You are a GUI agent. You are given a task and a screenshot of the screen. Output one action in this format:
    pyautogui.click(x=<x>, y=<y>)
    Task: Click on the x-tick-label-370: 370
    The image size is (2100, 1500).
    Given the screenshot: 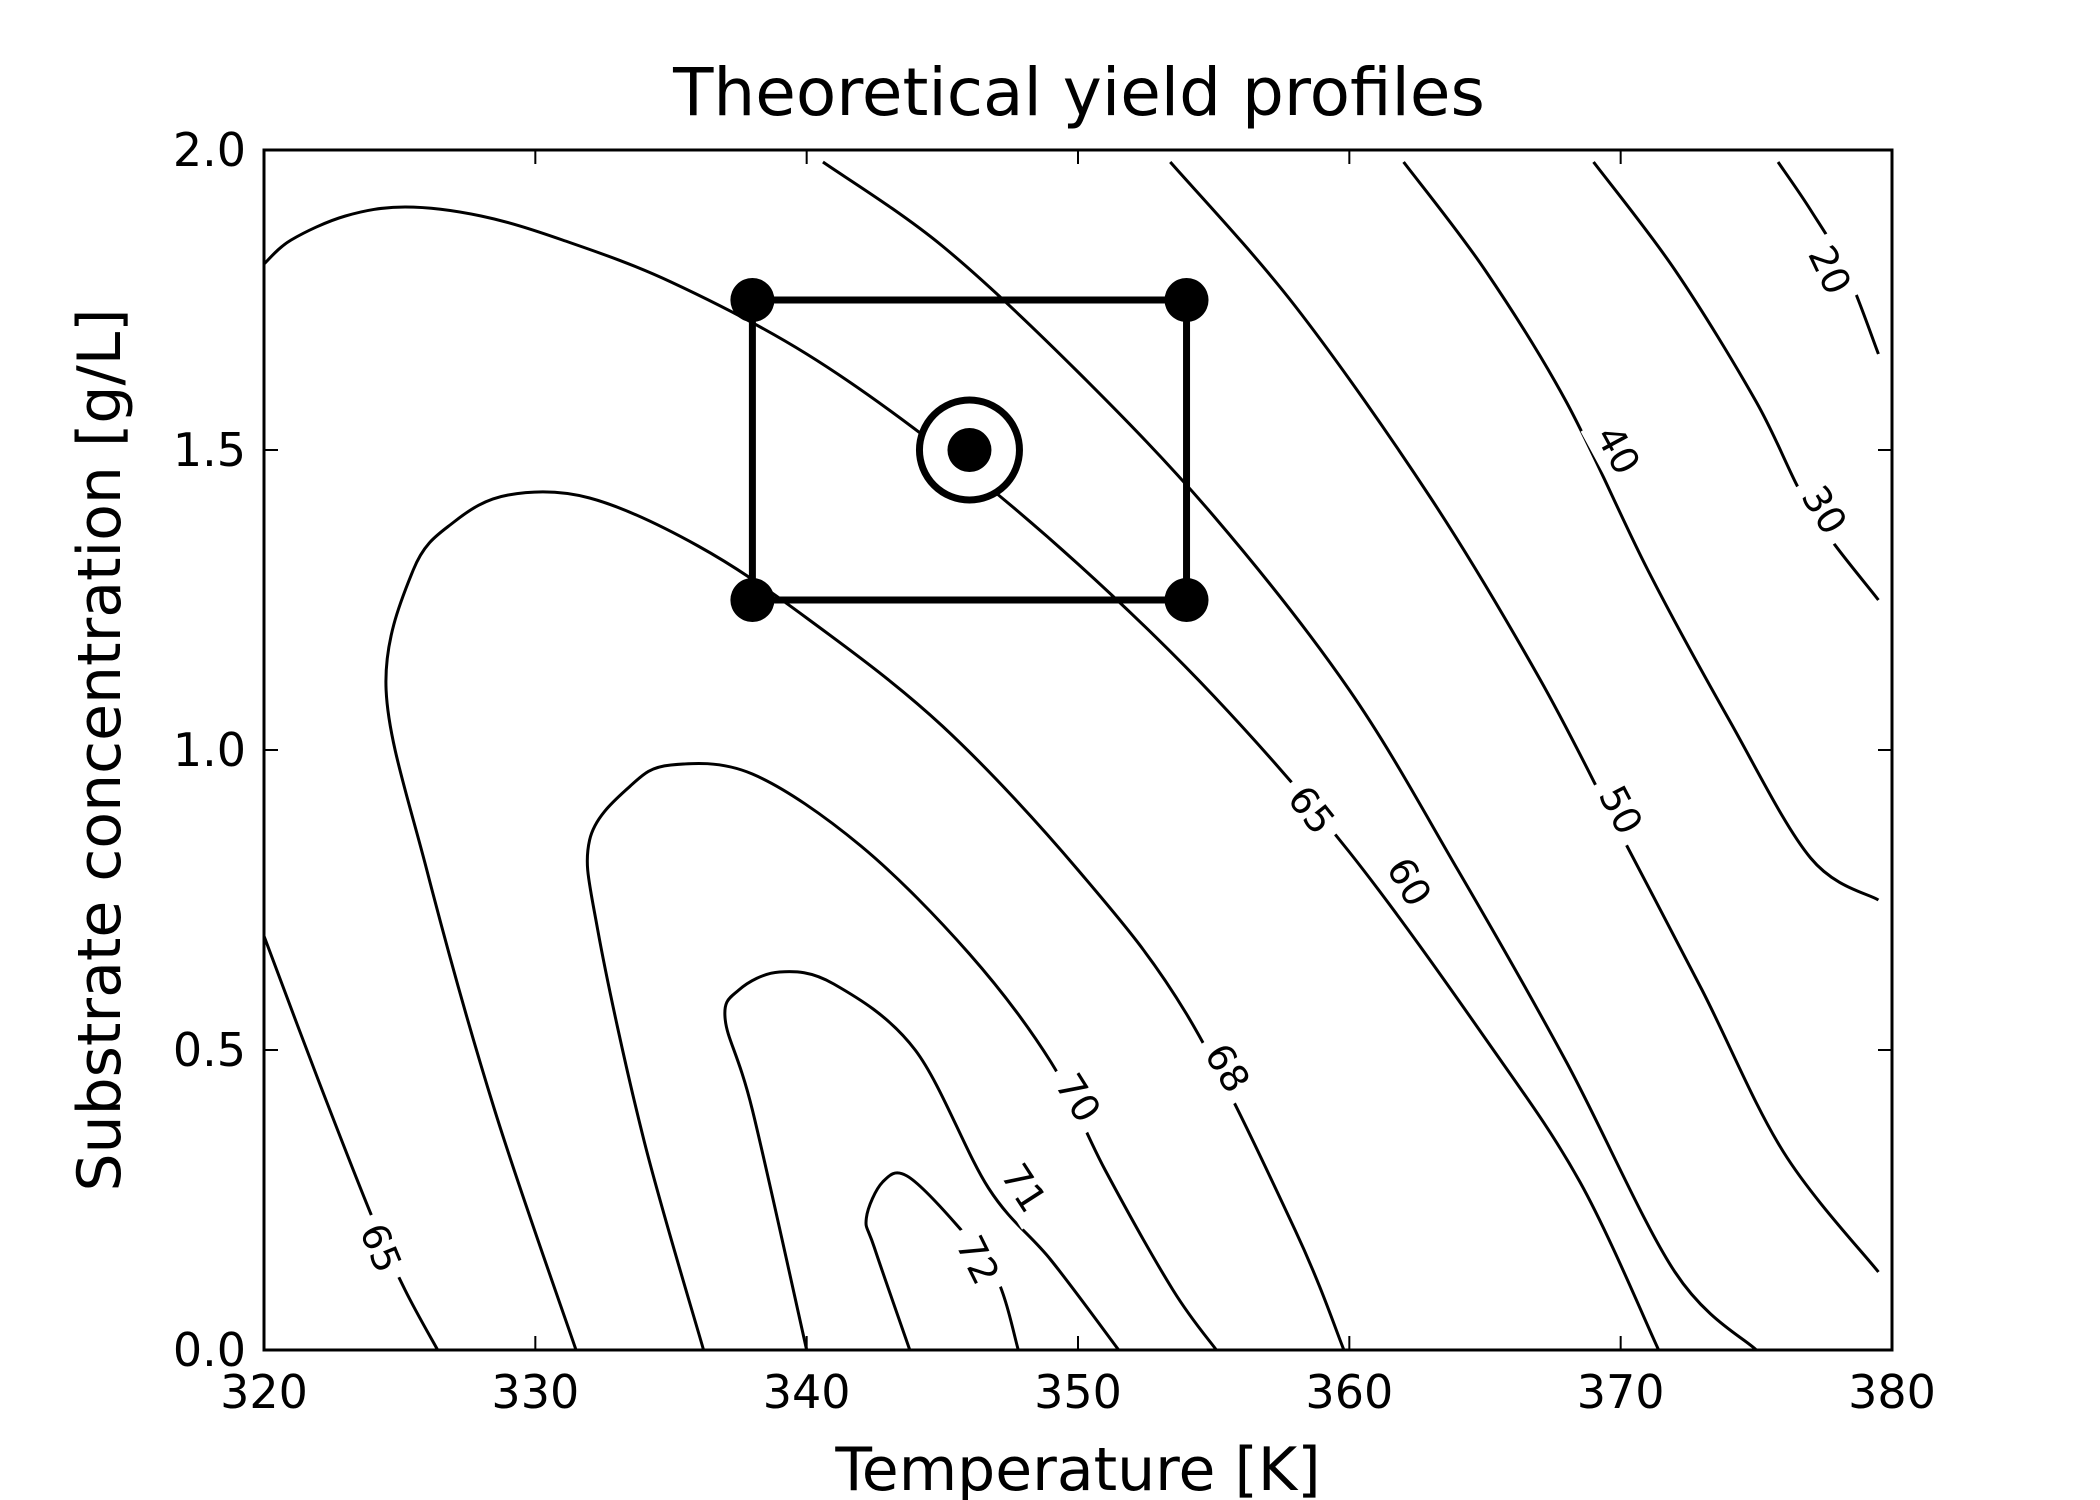 What is the action you would take?
    pyautogui.click(x=1621, y=1392)
    